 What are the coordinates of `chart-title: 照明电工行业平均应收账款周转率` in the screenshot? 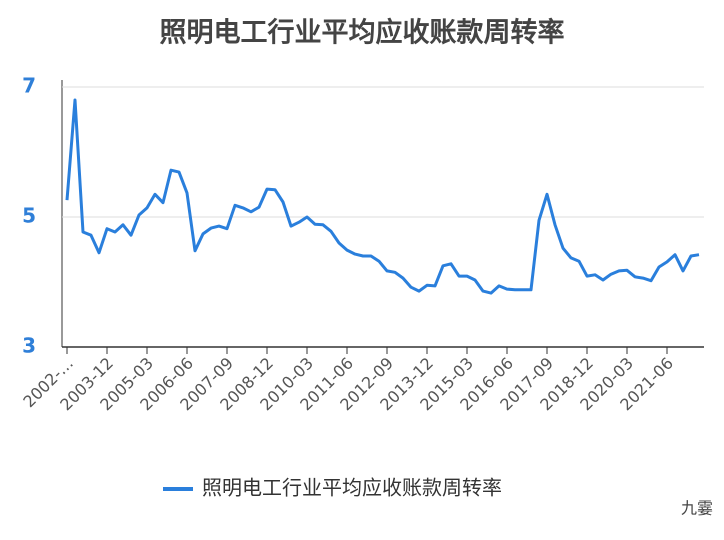 It's located at (362, 33).